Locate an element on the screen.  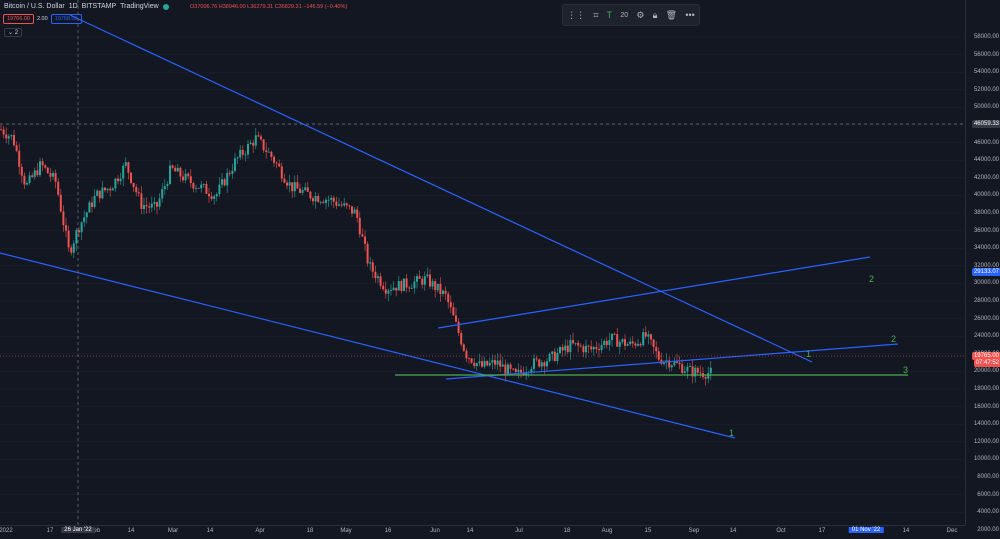
drag-handle-icon: ⋮⋮ is located at coordinates (576, 14).